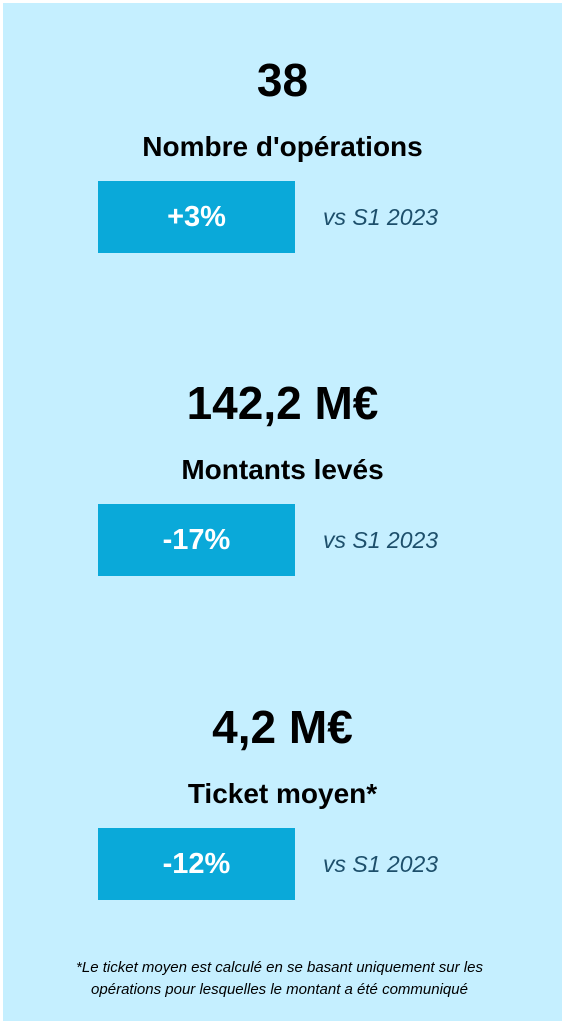 The image size is (565, 1024). Describe the element at coordinates (282, 469) in the screenshot. I see `kpi-label: Montants levés` at that location.